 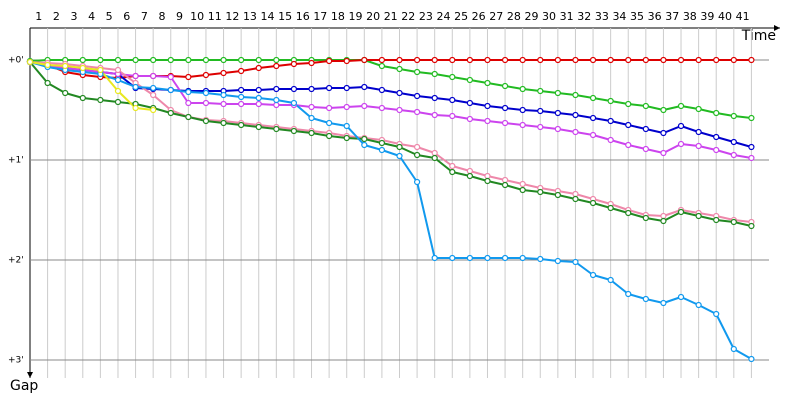 I want to click on x-tick-label: 17, so click(x=320, y=16).